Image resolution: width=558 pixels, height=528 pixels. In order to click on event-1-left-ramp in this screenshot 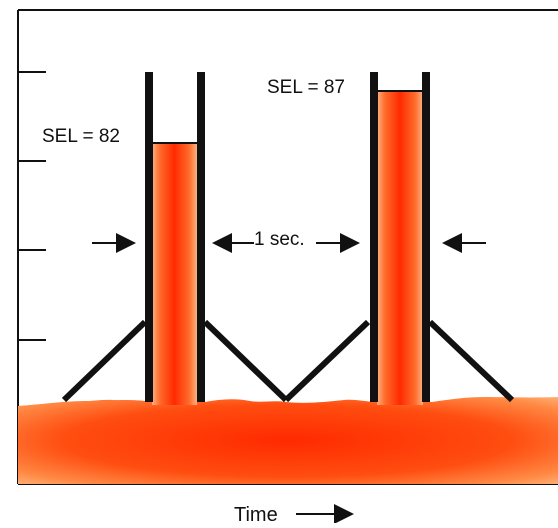, I will do `click(104, 361)`.